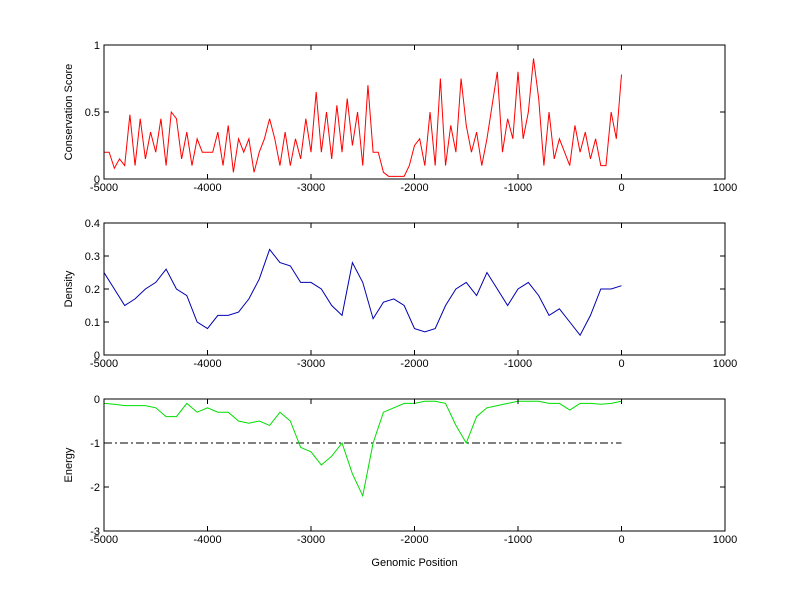 The width and height of the screenshot is (800, 604). Describe the element at coordinates (92, 113) in the screenshot. I see `y-tick-label: 0.5` at that location.